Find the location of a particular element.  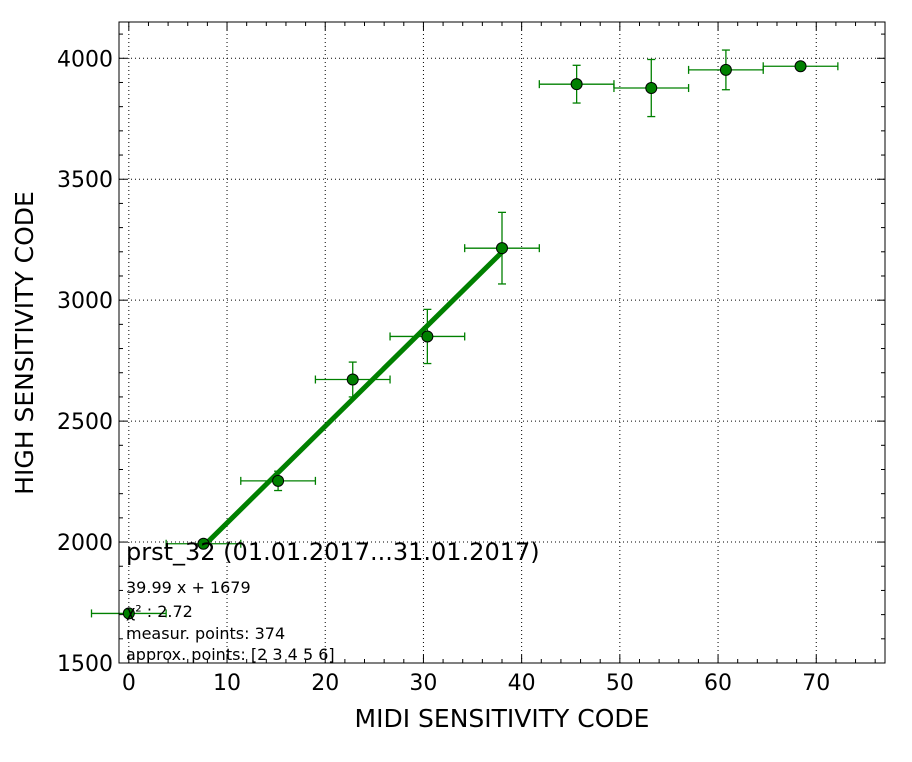

y-tick-label: 2500 is located at coordinates (85, 422).